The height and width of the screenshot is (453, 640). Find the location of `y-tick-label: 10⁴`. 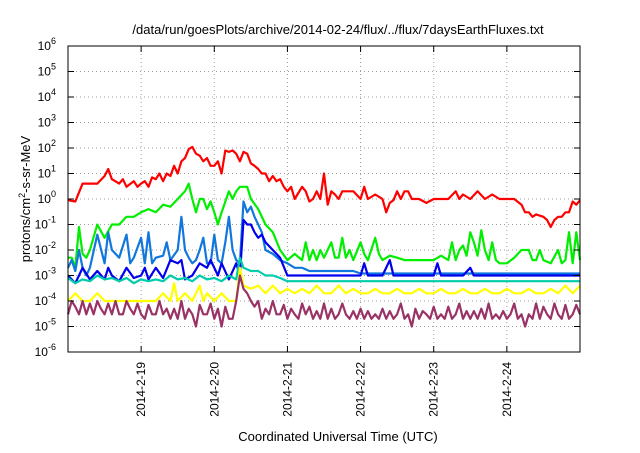

y-tick-label: 10⁴ is located at coordinates (47, 95).